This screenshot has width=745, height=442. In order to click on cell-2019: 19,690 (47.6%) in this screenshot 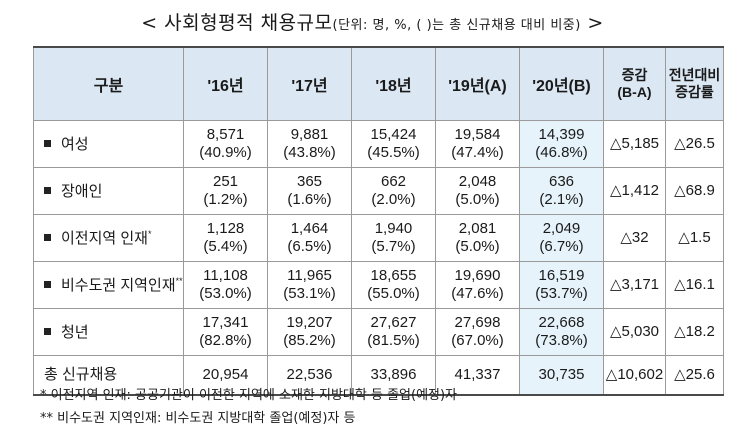, I will do `click(477, 285)`.